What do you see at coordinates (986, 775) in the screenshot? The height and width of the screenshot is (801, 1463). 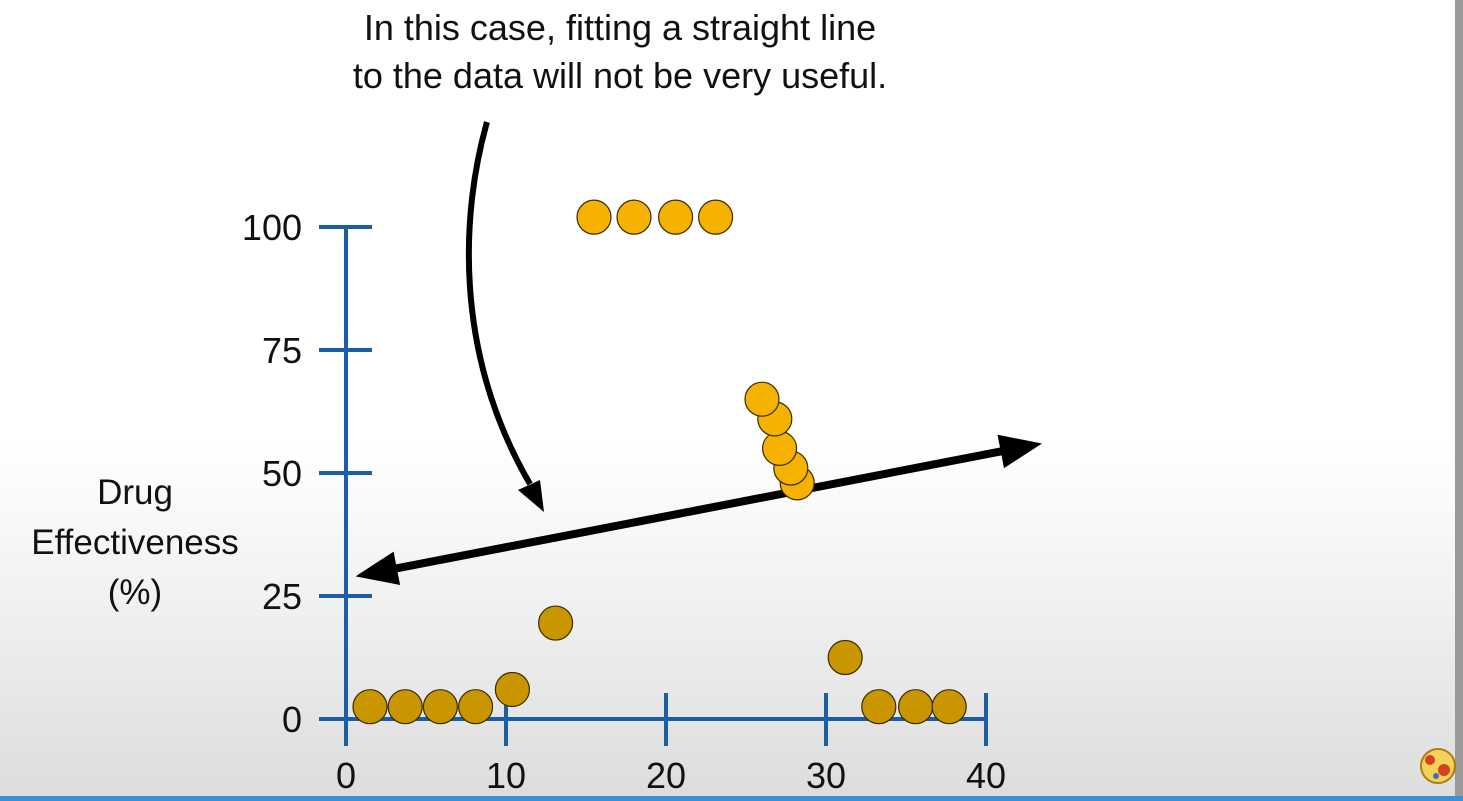 I see `x-tick-label: 40` at bounding box center [986, 775].